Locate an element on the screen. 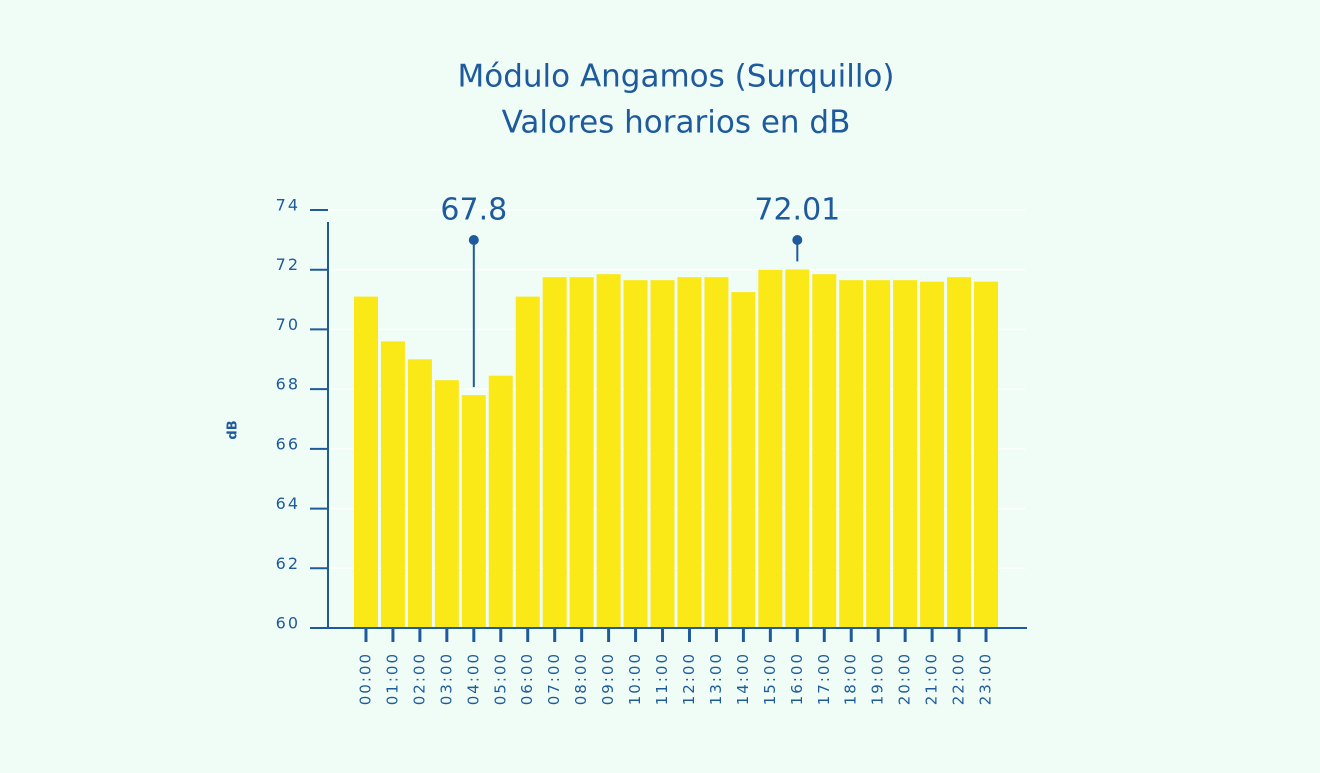 The width and height of the screenshot is (1320, 773). y-axis-label: dB is located at coordinates (233, 429).